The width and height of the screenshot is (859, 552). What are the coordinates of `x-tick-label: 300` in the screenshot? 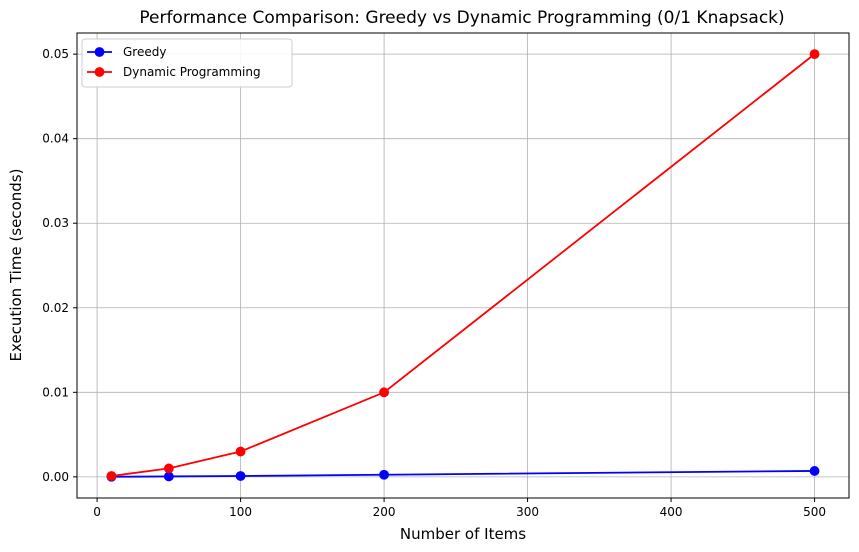 It's located at (527, 512).